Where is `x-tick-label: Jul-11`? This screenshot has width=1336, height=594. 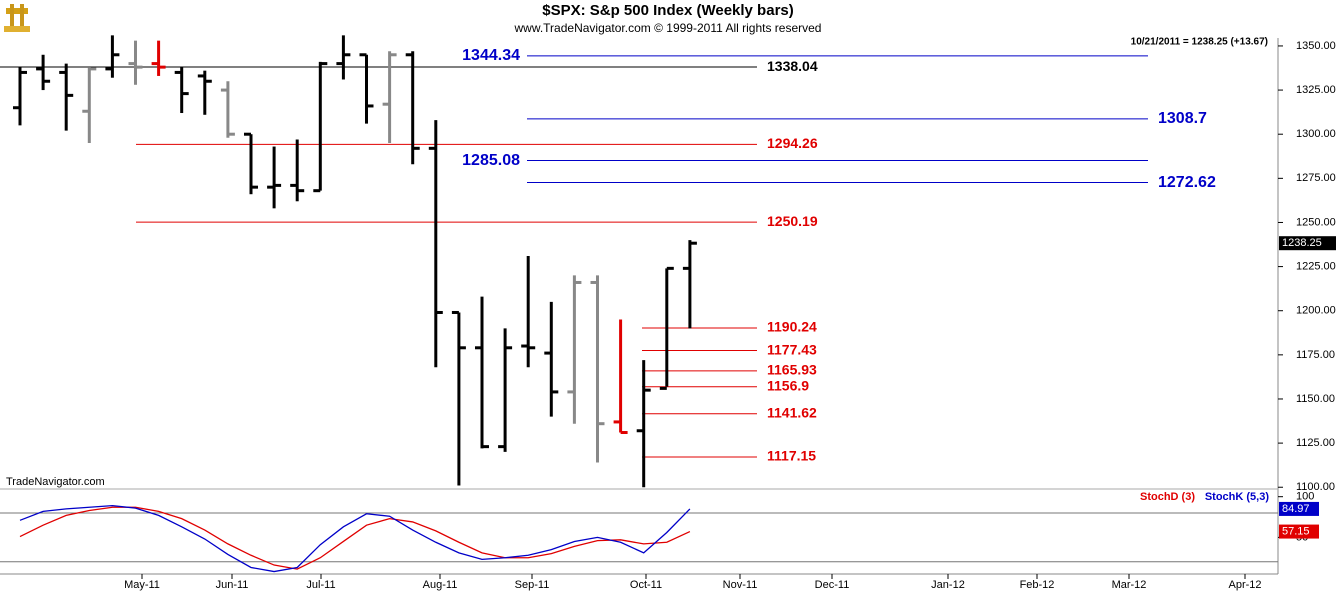 x-tick-label: Jul-11 is located at coordinates (320, 585).